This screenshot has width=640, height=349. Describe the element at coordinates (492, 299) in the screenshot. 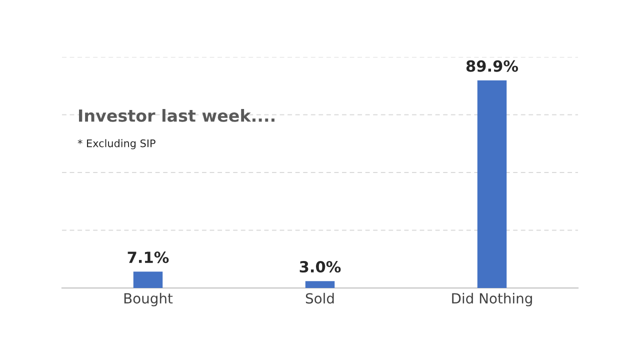

I see `x-tick-label: Did Nothing` at that location.